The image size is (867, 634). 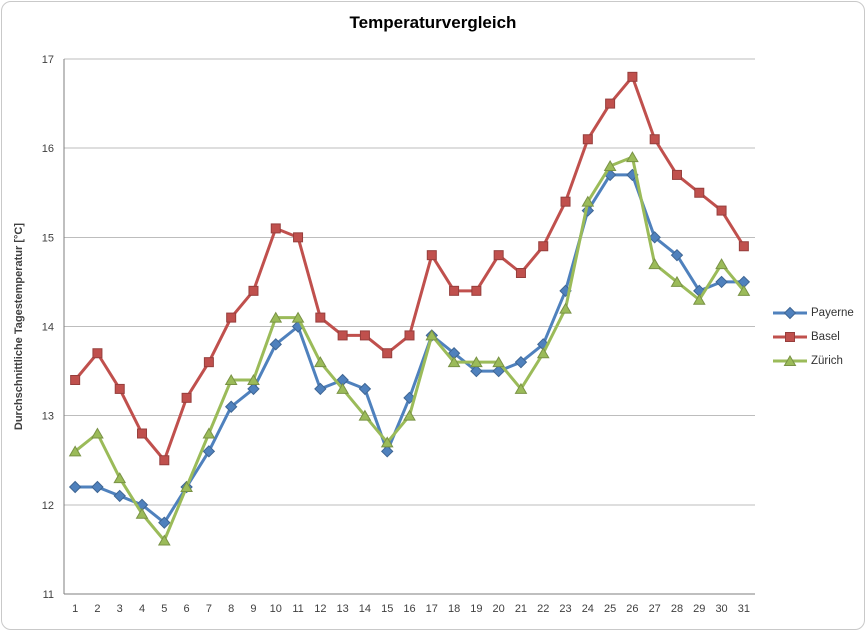 What do you see at coordinates (813, 361) in the screenshot?
I see `legend-item-zrich: Zürich` at bounding box center [813, 361].